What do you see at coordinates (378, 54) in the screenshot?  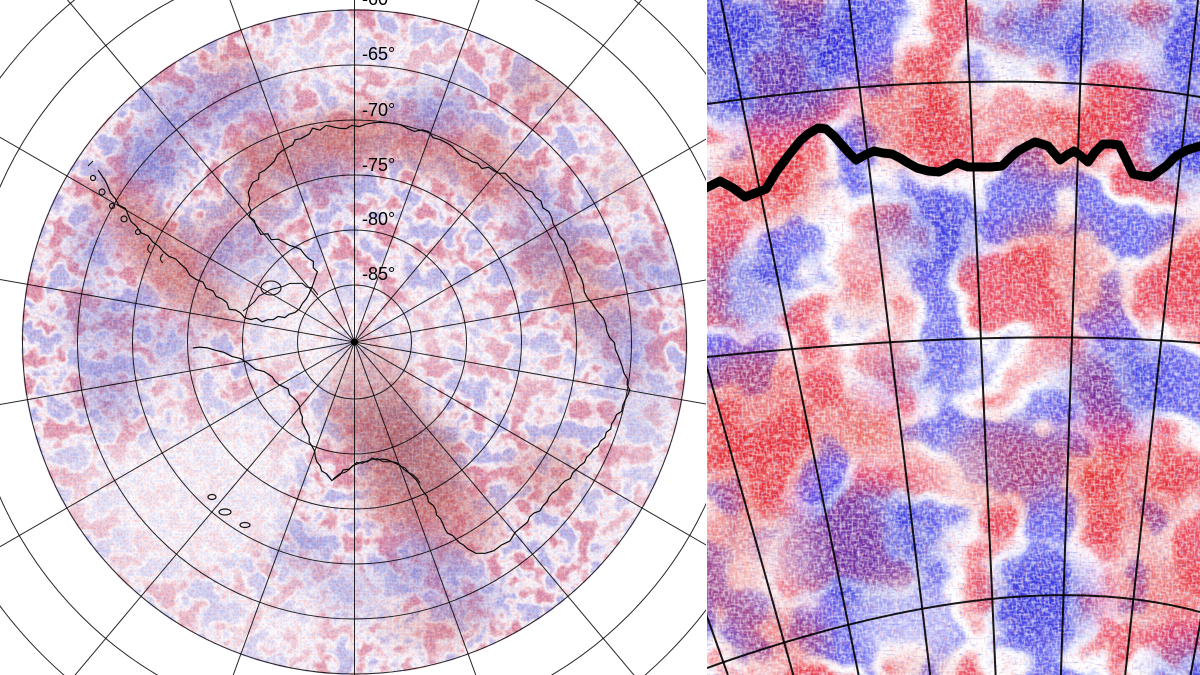 I see `svg-text: -65°` at bounding box center [378, 54].